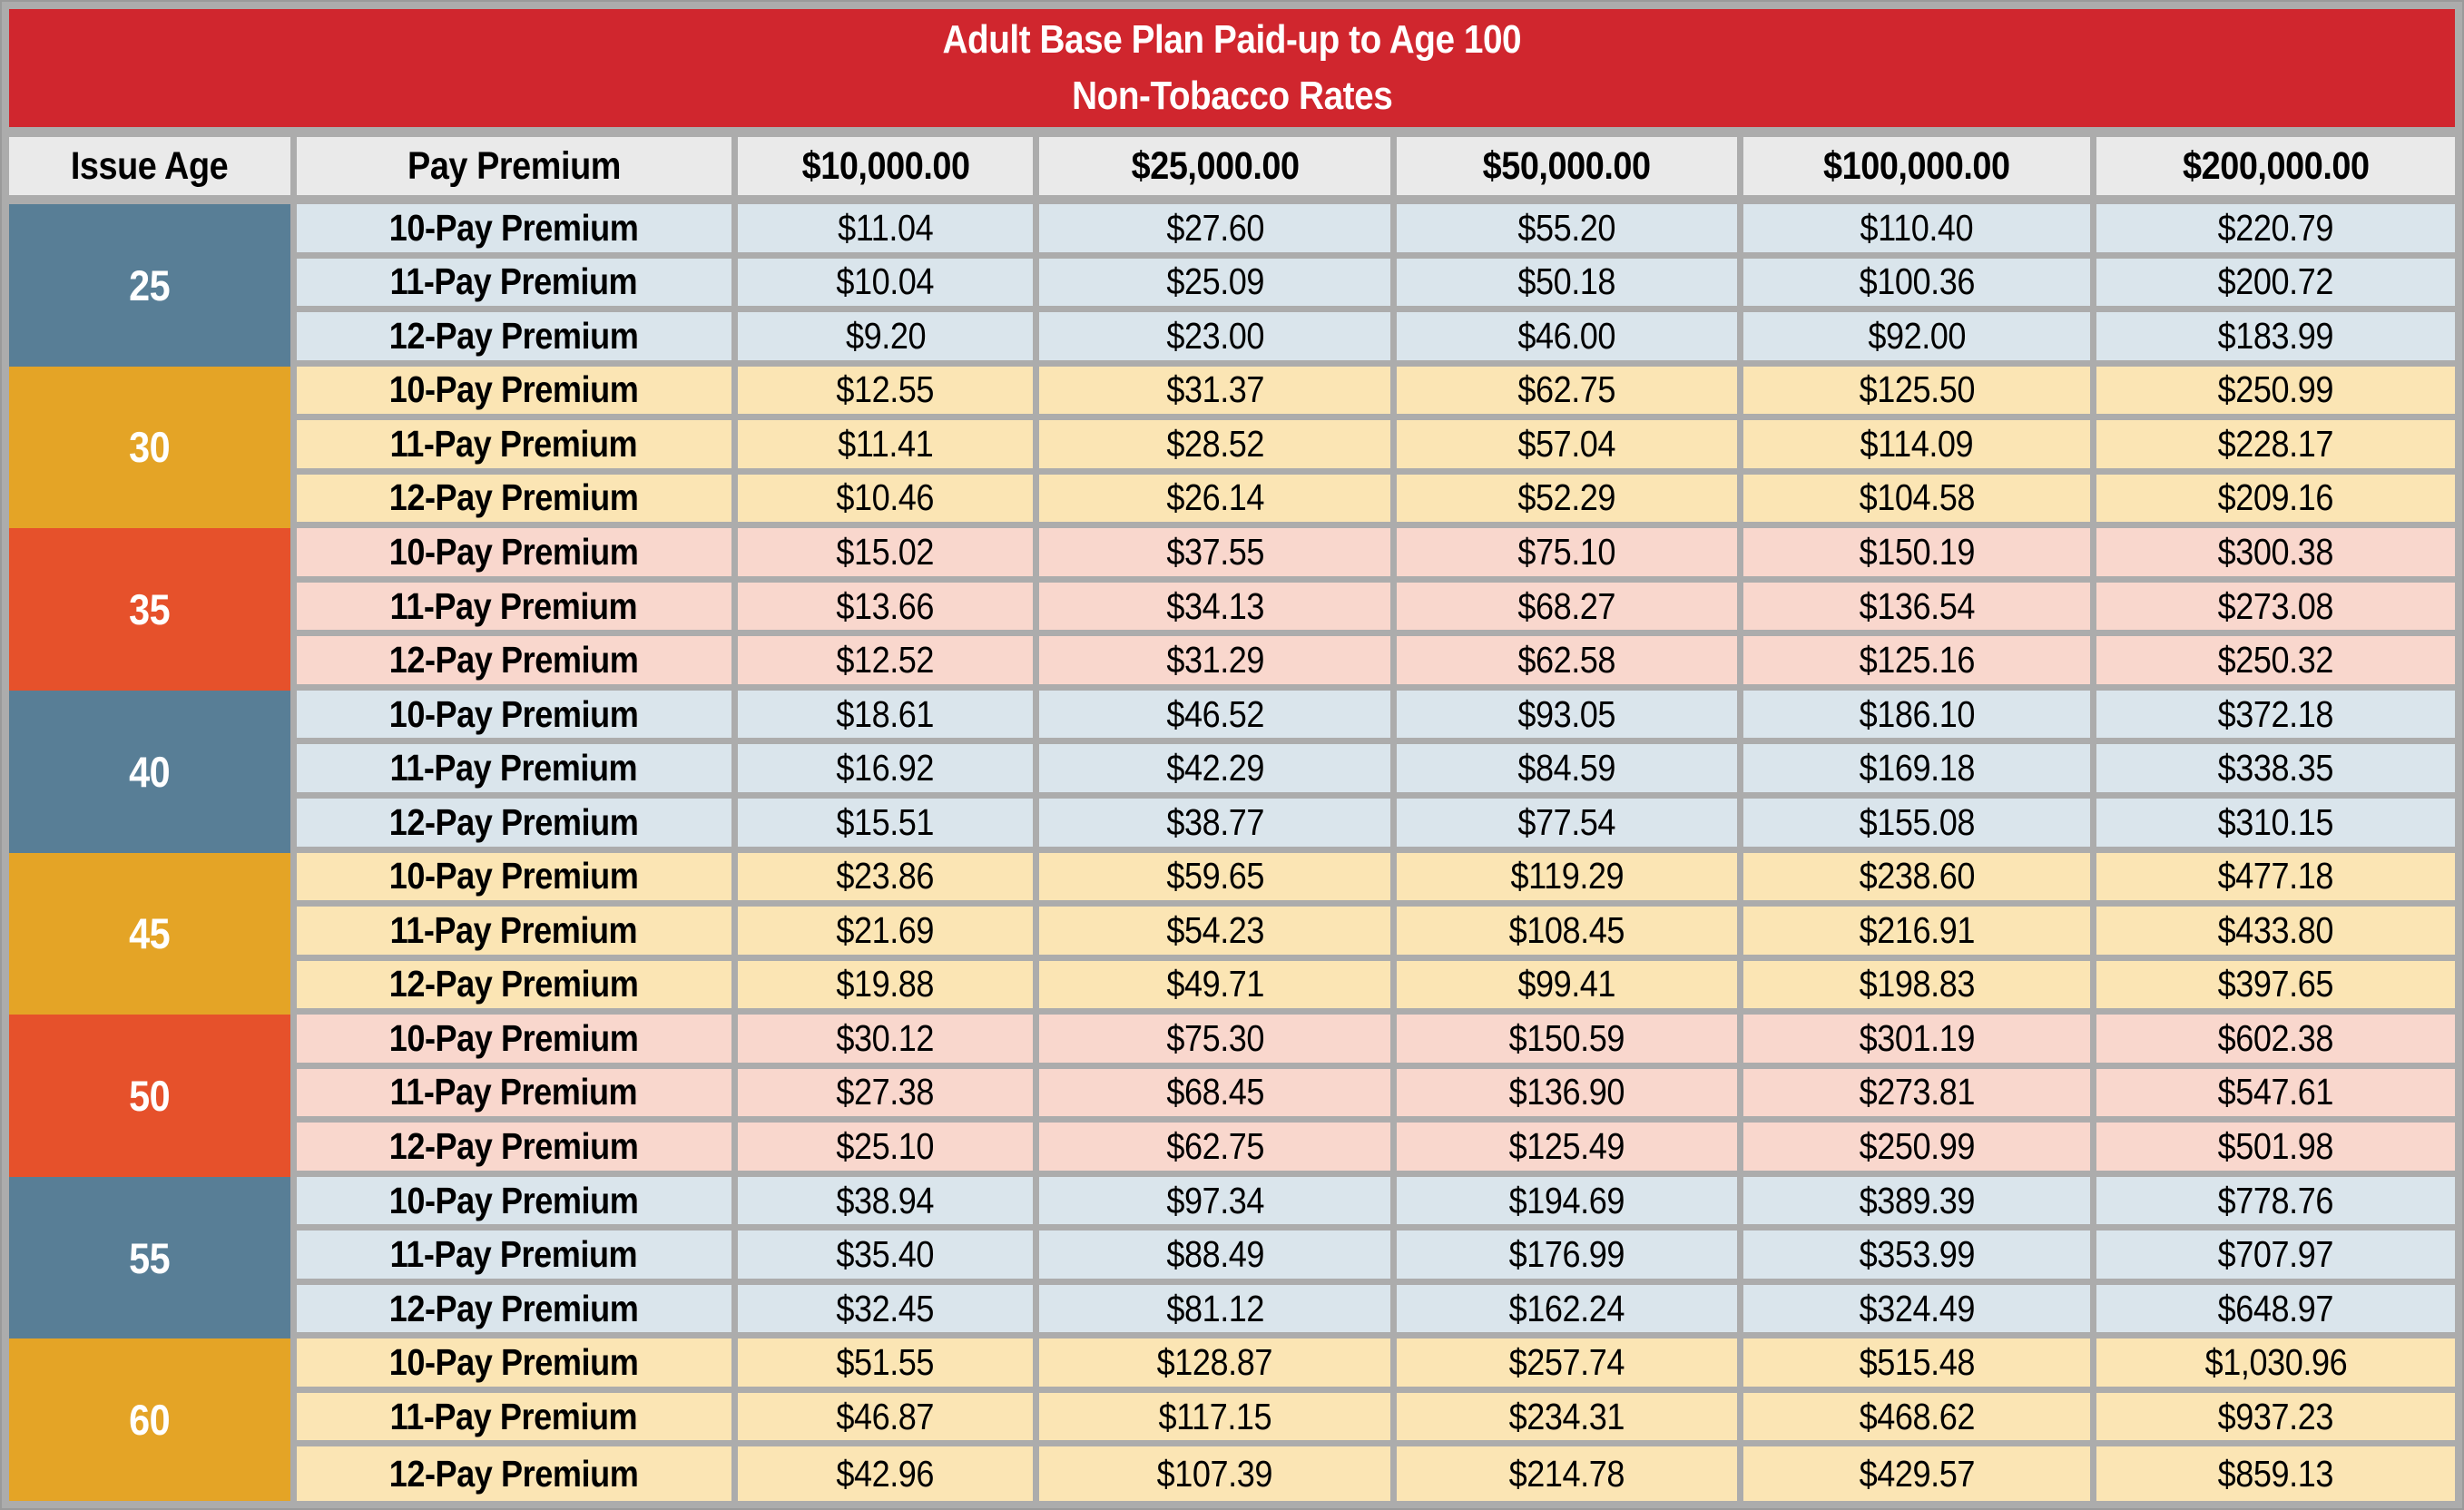  What do you see at coordinates (1215, 713) in the screenshot?
I see `rate-cell-text: $46.52` at bounding box center [1215, 713].